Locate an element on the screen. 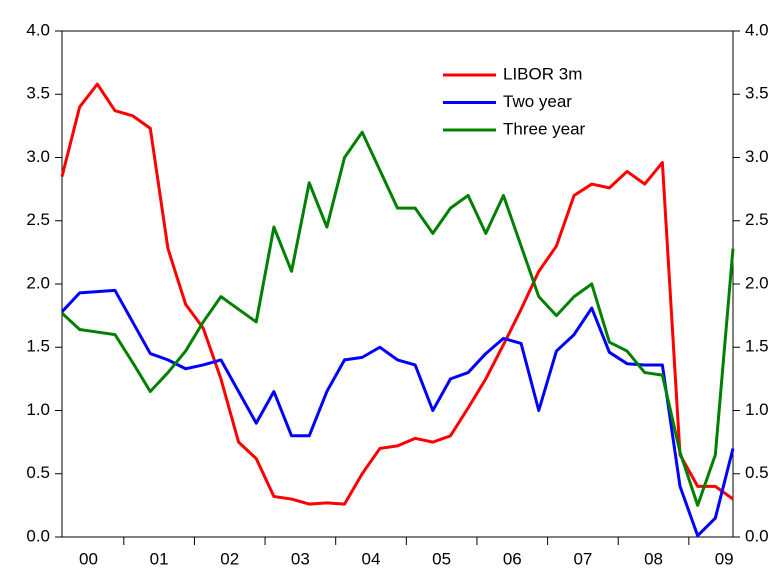 The image size is (784, 575). x-tick-label: 07 is located at coordinates (582, 558).